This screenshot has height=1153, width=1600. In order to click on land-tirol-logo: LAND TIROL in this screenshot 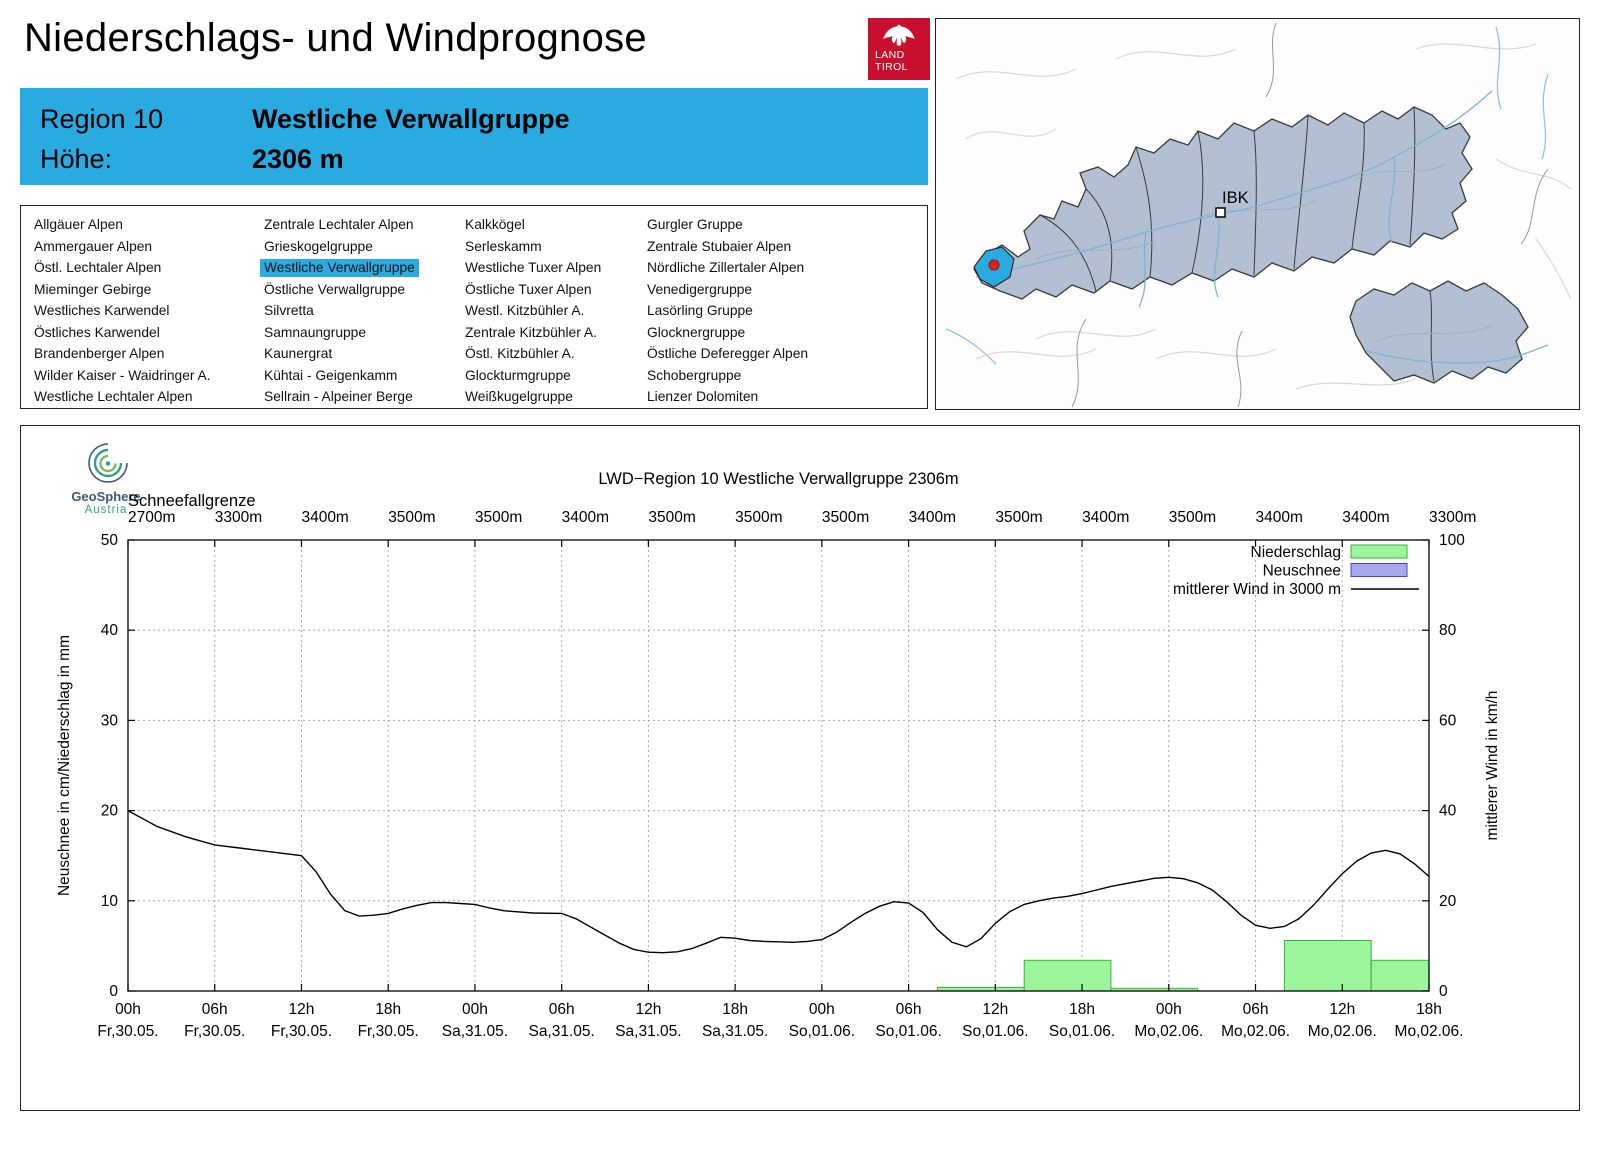, I will do `click(899, 49)`.